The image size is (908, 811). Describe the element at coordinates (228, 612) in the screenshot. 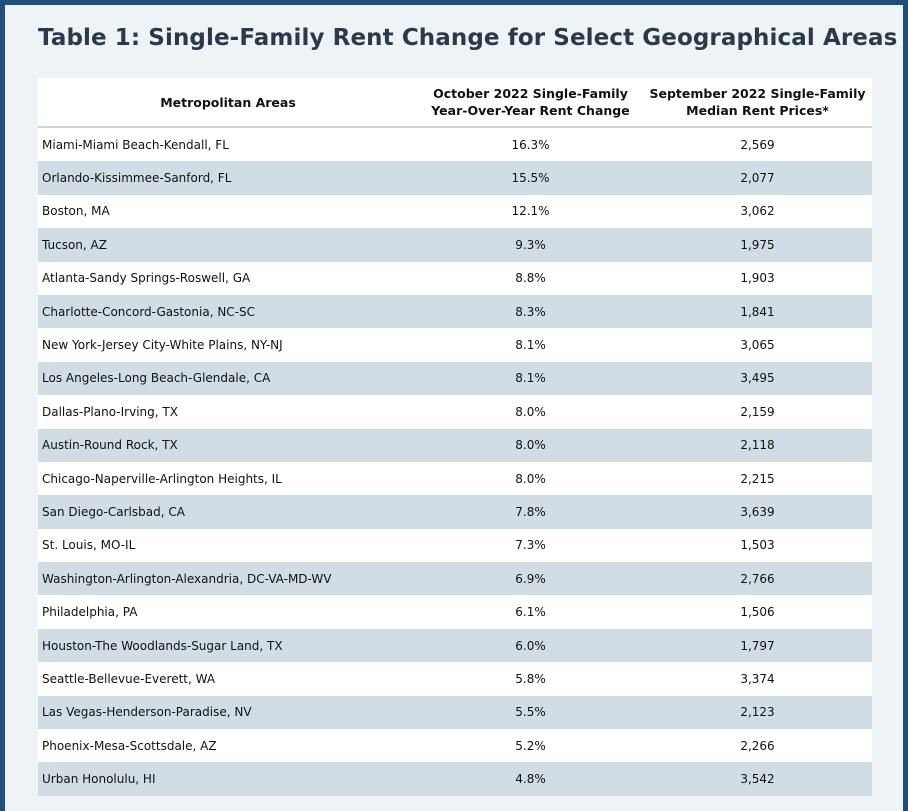

I see `metro-area-cell: Philadelphia, PA` at that location.